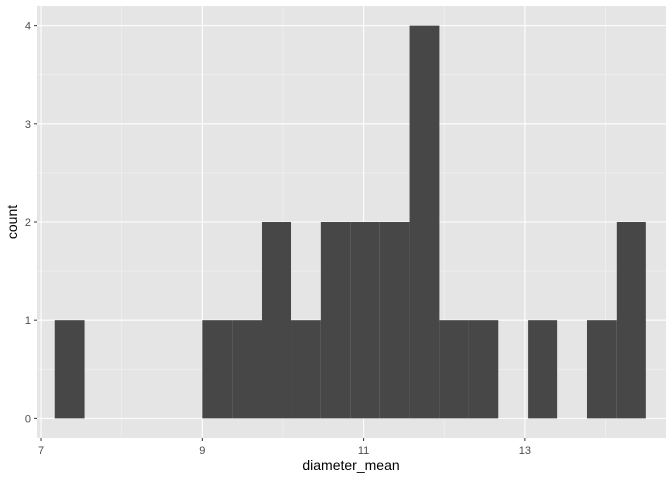  Describe the element at coordinates (28, 125) in the screenshot. I see `y-tick-label: 3` at that location.